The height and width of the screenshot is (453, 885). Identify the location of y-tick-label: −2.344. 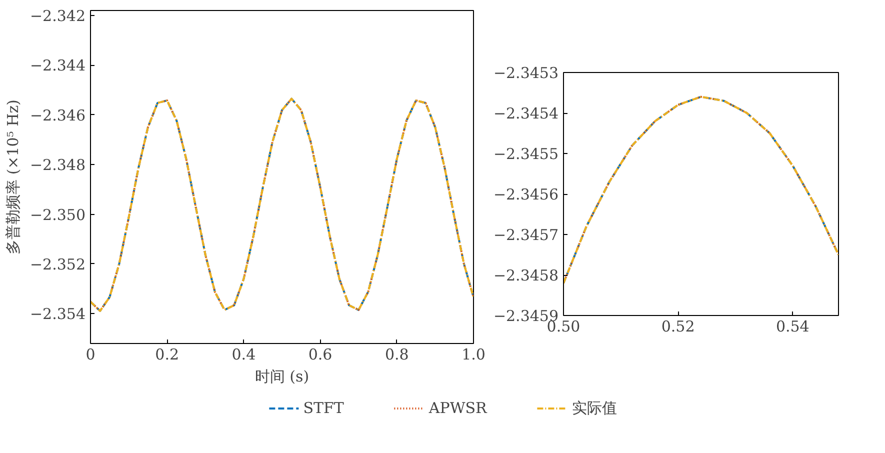
(58, 65).